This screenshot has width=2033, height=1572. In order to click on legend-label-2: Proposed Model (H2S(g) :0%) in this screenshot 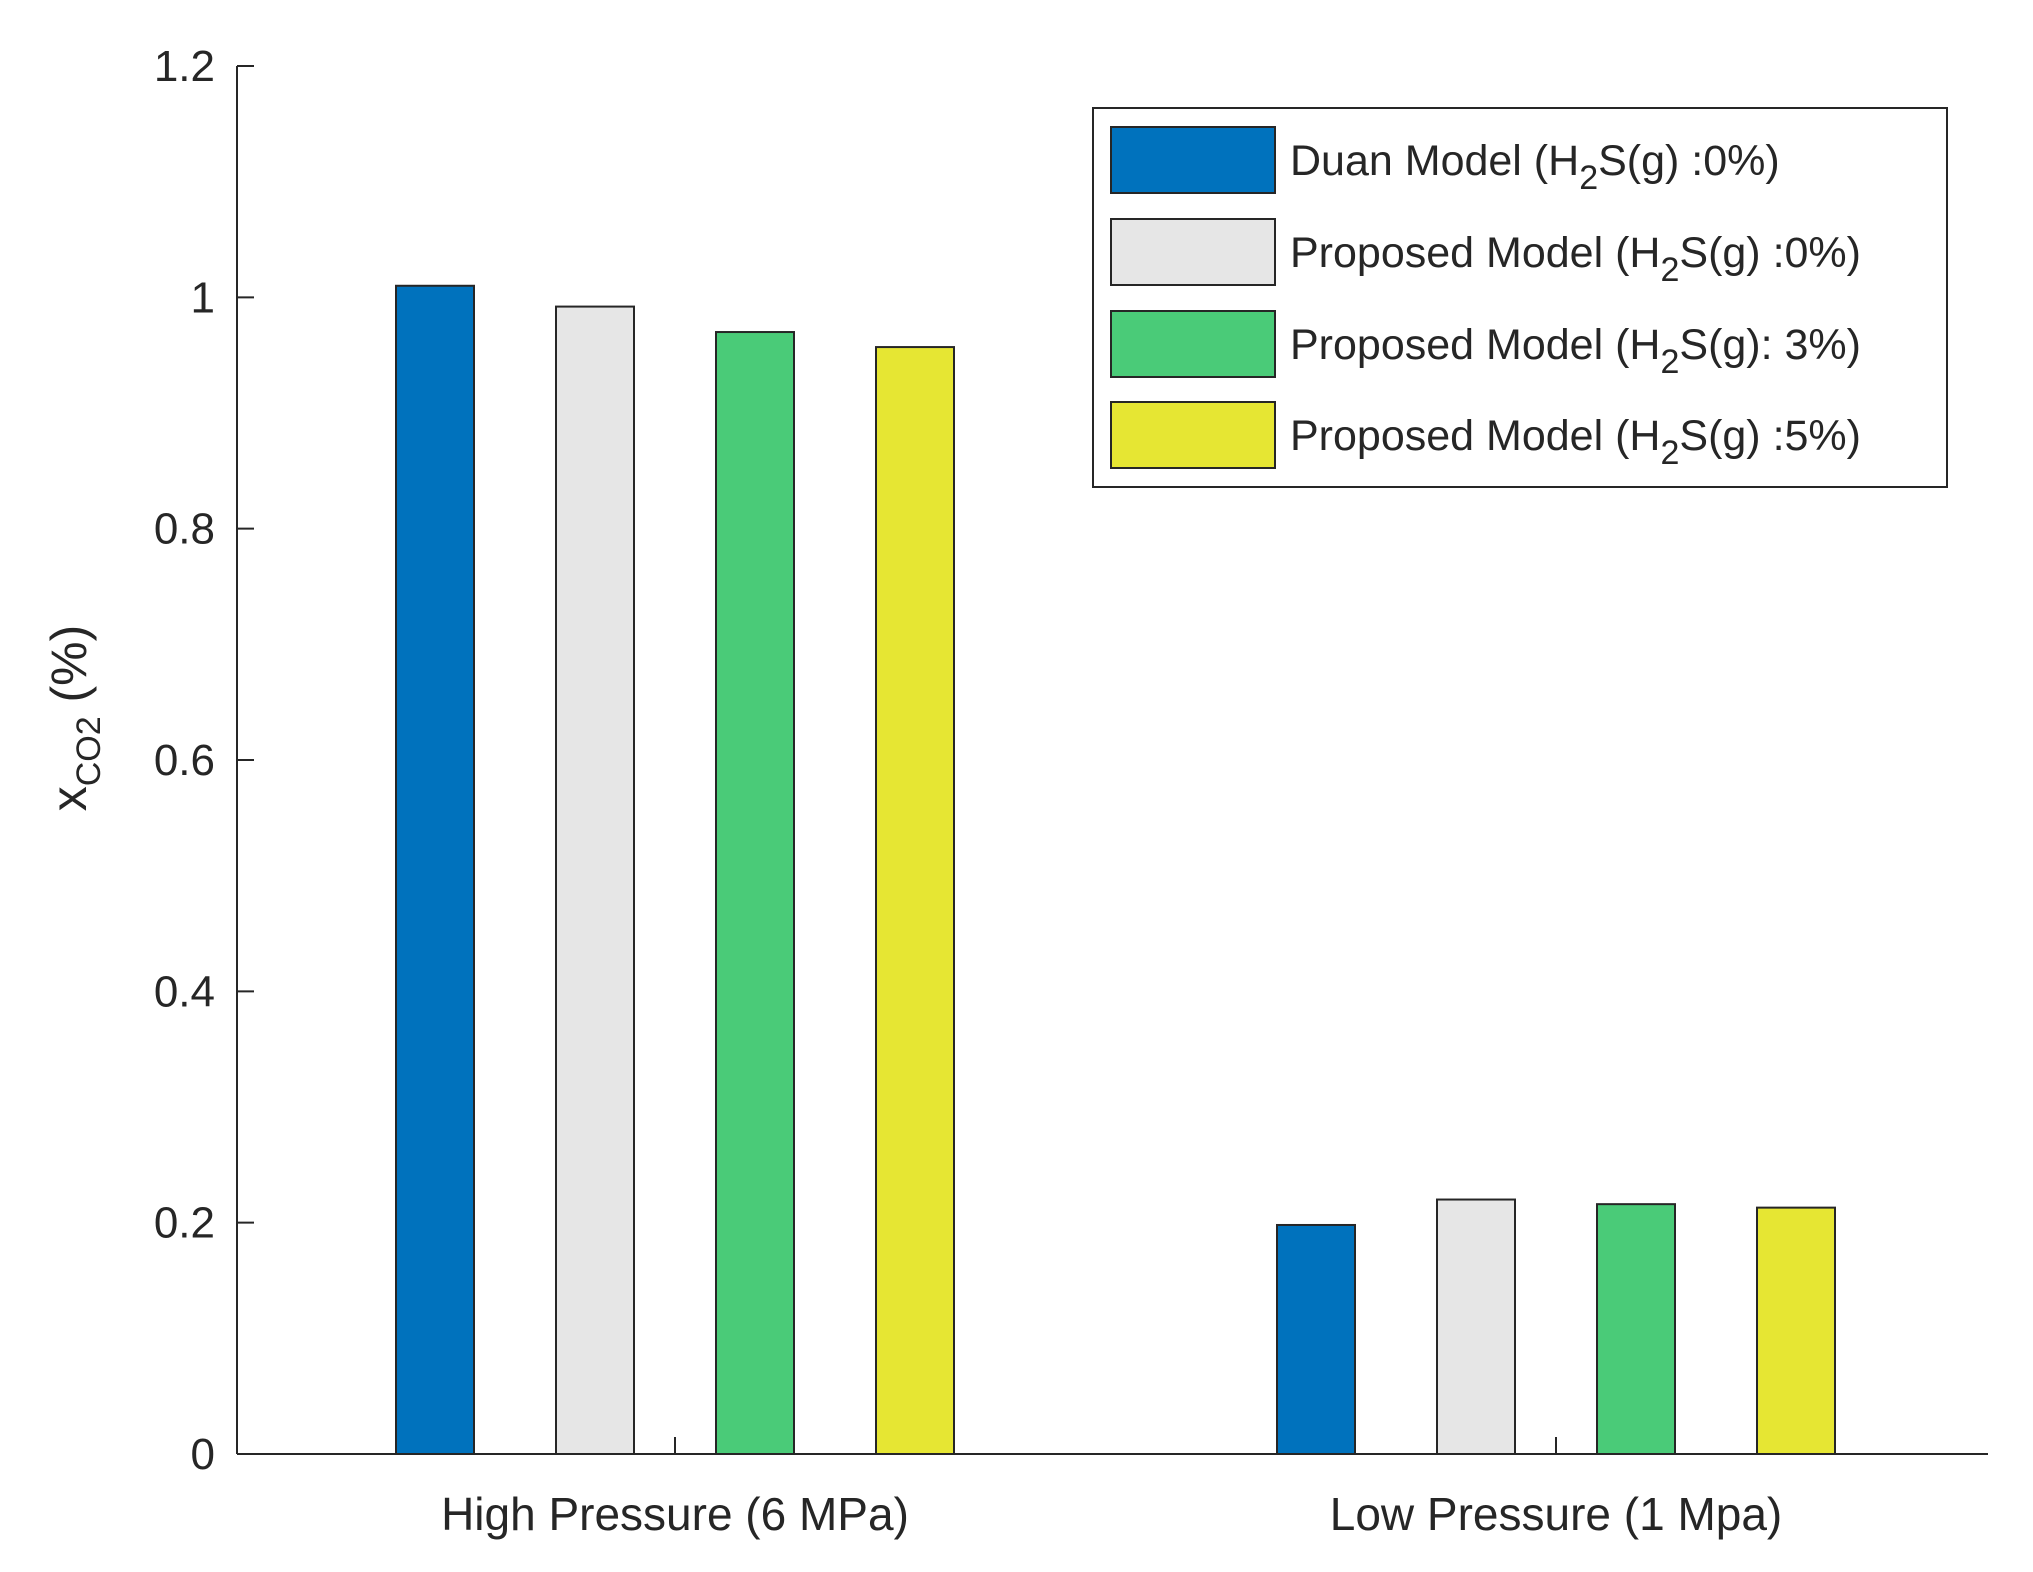, I will do `click(1575, 259)`.